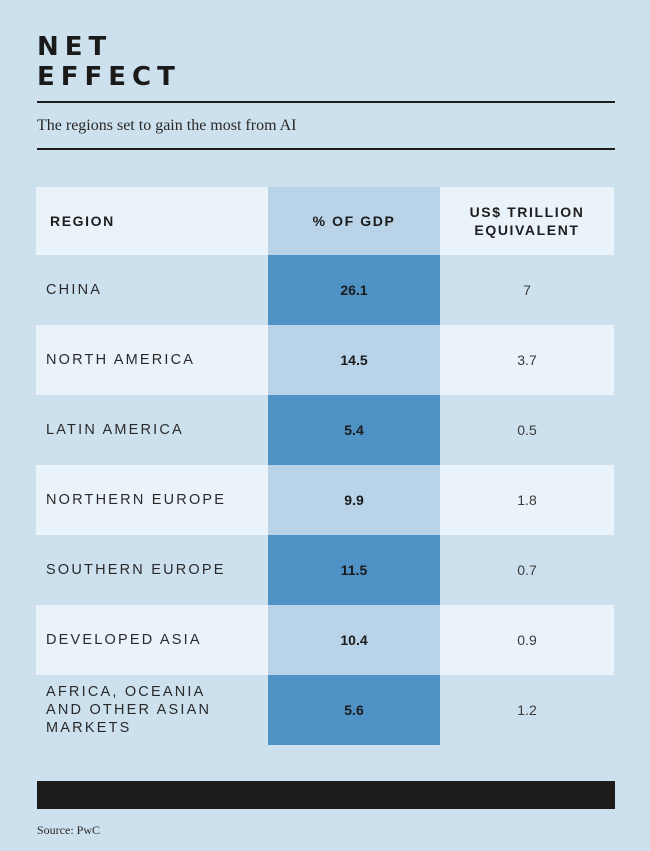 The image size is (650, 851). I want to click on header-usd-trillion: US$ TRILLION EQUIVALENT, so click(527, 221).